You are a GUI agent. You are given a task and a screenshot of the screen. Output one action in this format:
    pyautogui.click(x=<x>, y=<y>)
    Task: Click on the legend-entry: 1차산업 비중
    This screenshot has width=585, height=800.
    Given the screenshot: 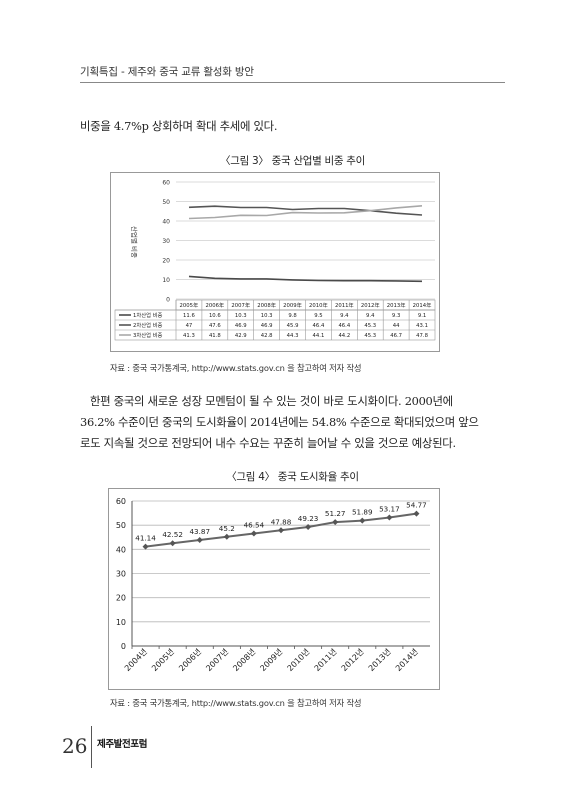 What is the action you would take?
    pyautogui.click(x=148, y=315)
    